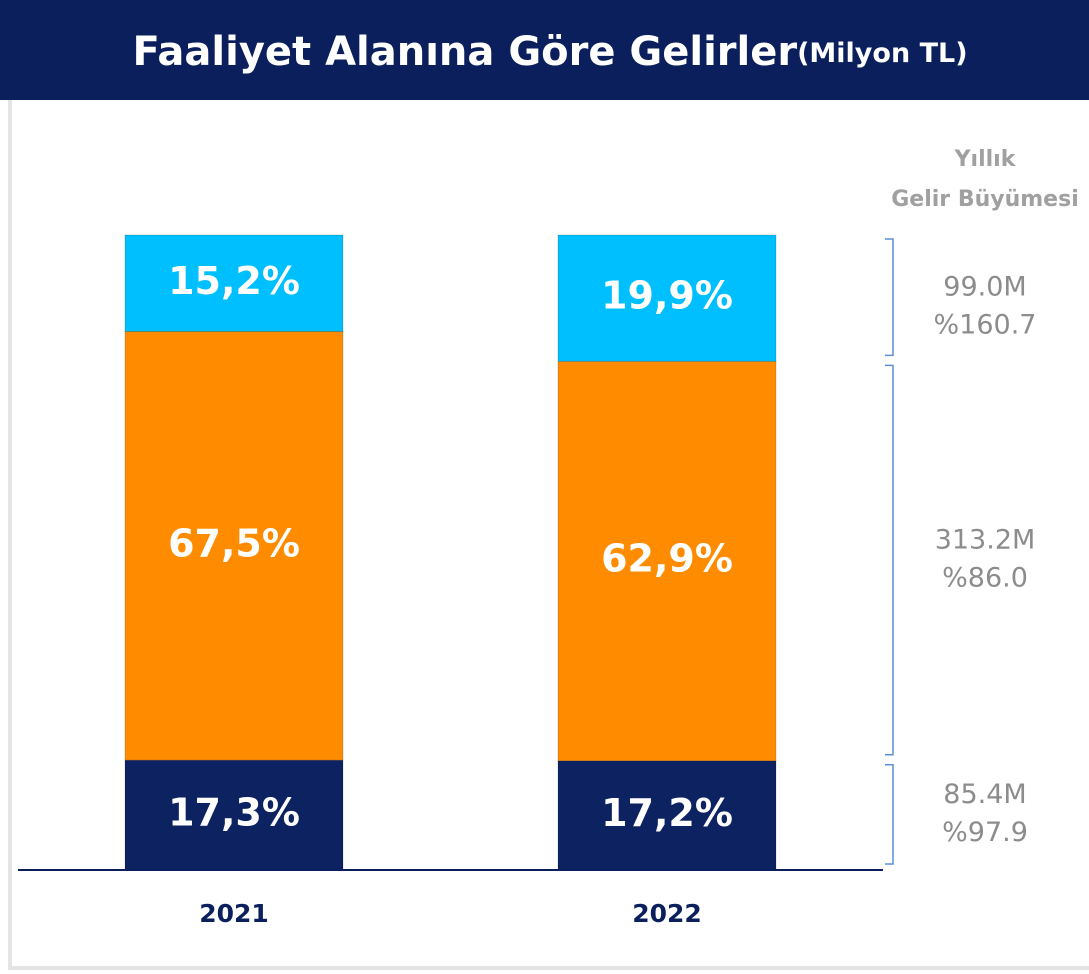 The width and height of the screenshot is (1089, 974). Describe the element at coordinates (985, 325) in the screenshot. I see `growth-rate: %160.7` at that location.